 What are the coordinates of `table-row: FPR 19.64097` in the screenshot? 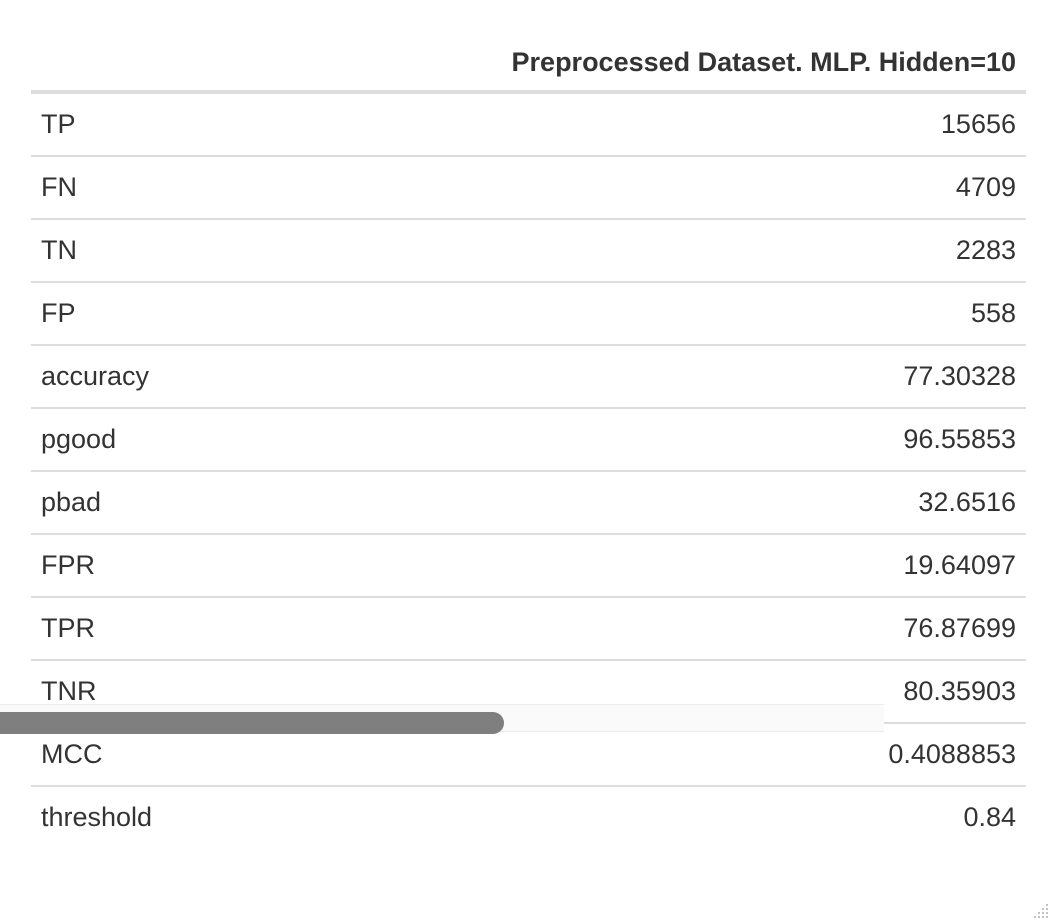 It's located at (528, 566).